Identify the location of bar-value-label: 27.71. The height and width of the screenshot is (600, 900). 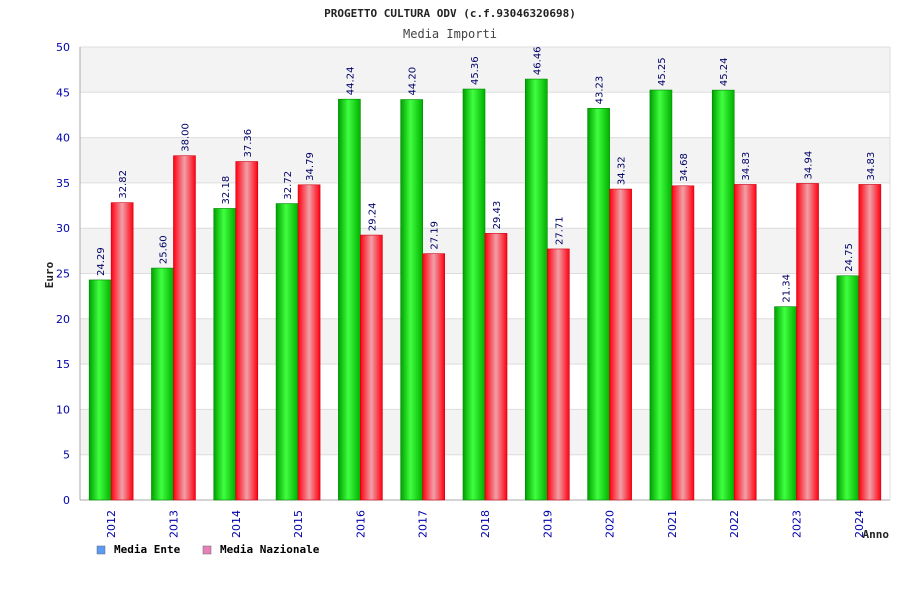
(559, 230).